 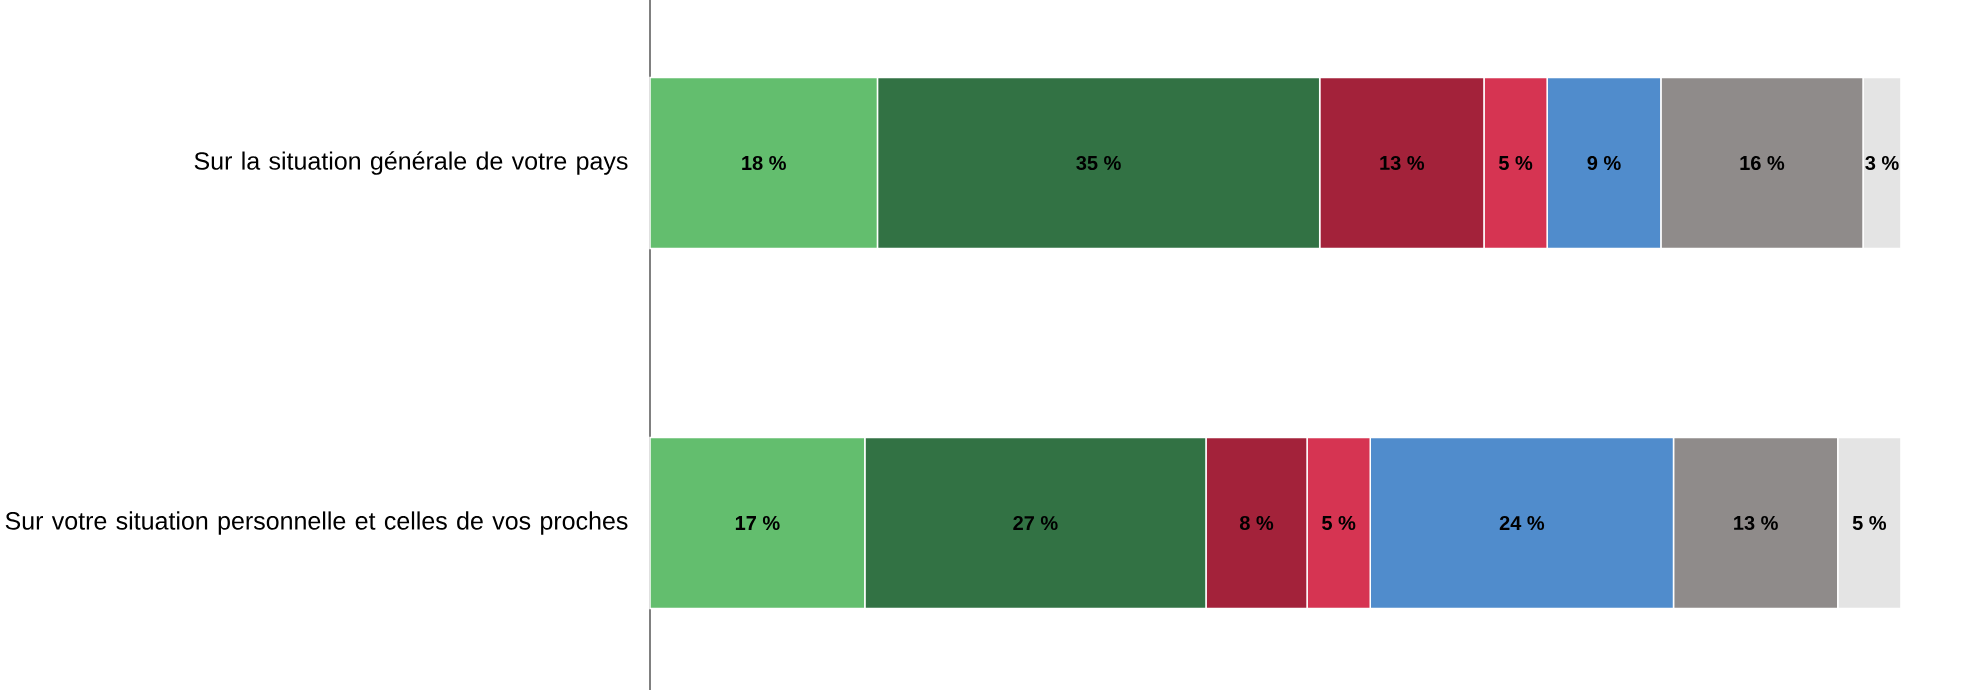 What do you see at coordinates (1035, 523) in the screenshot?
I see `data-label: 27 %` at bounding box center [1035, 523].